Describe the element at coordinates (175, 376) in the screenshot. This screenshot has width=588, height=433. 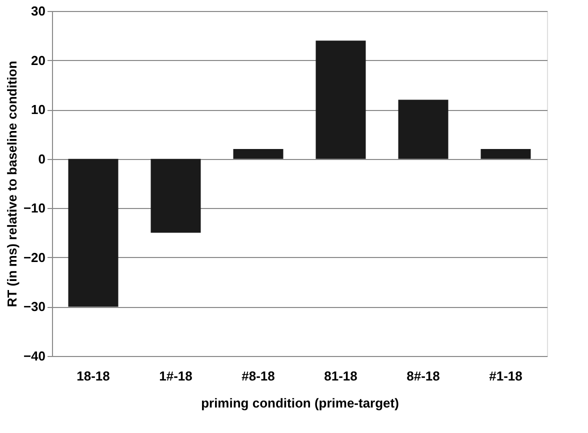
I see `x-tick-label: 1#-18` at that location.